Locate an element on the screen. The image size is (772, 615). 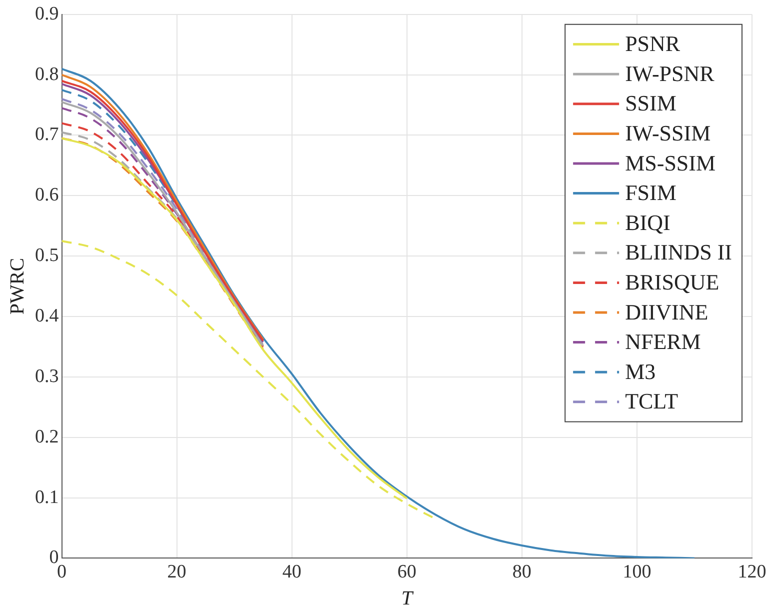
y-tick-label: 0.3 is located at coordinates (47, 376).